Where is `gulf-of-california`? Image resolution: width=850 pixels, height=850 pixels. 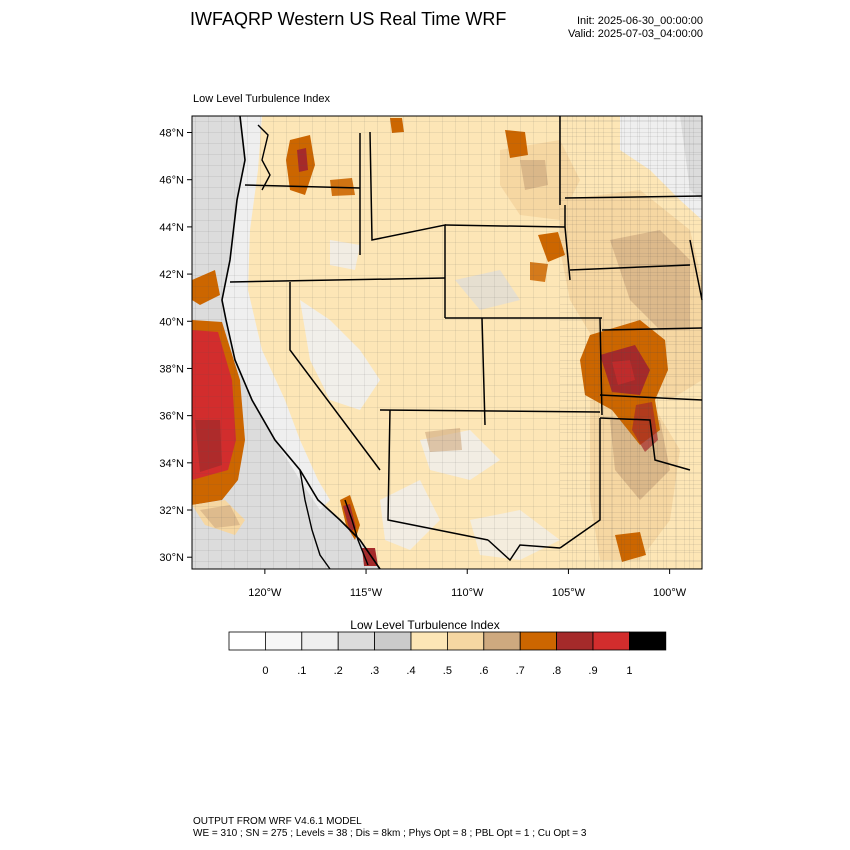 gulf-of-california is located at coordinates (356, 532).